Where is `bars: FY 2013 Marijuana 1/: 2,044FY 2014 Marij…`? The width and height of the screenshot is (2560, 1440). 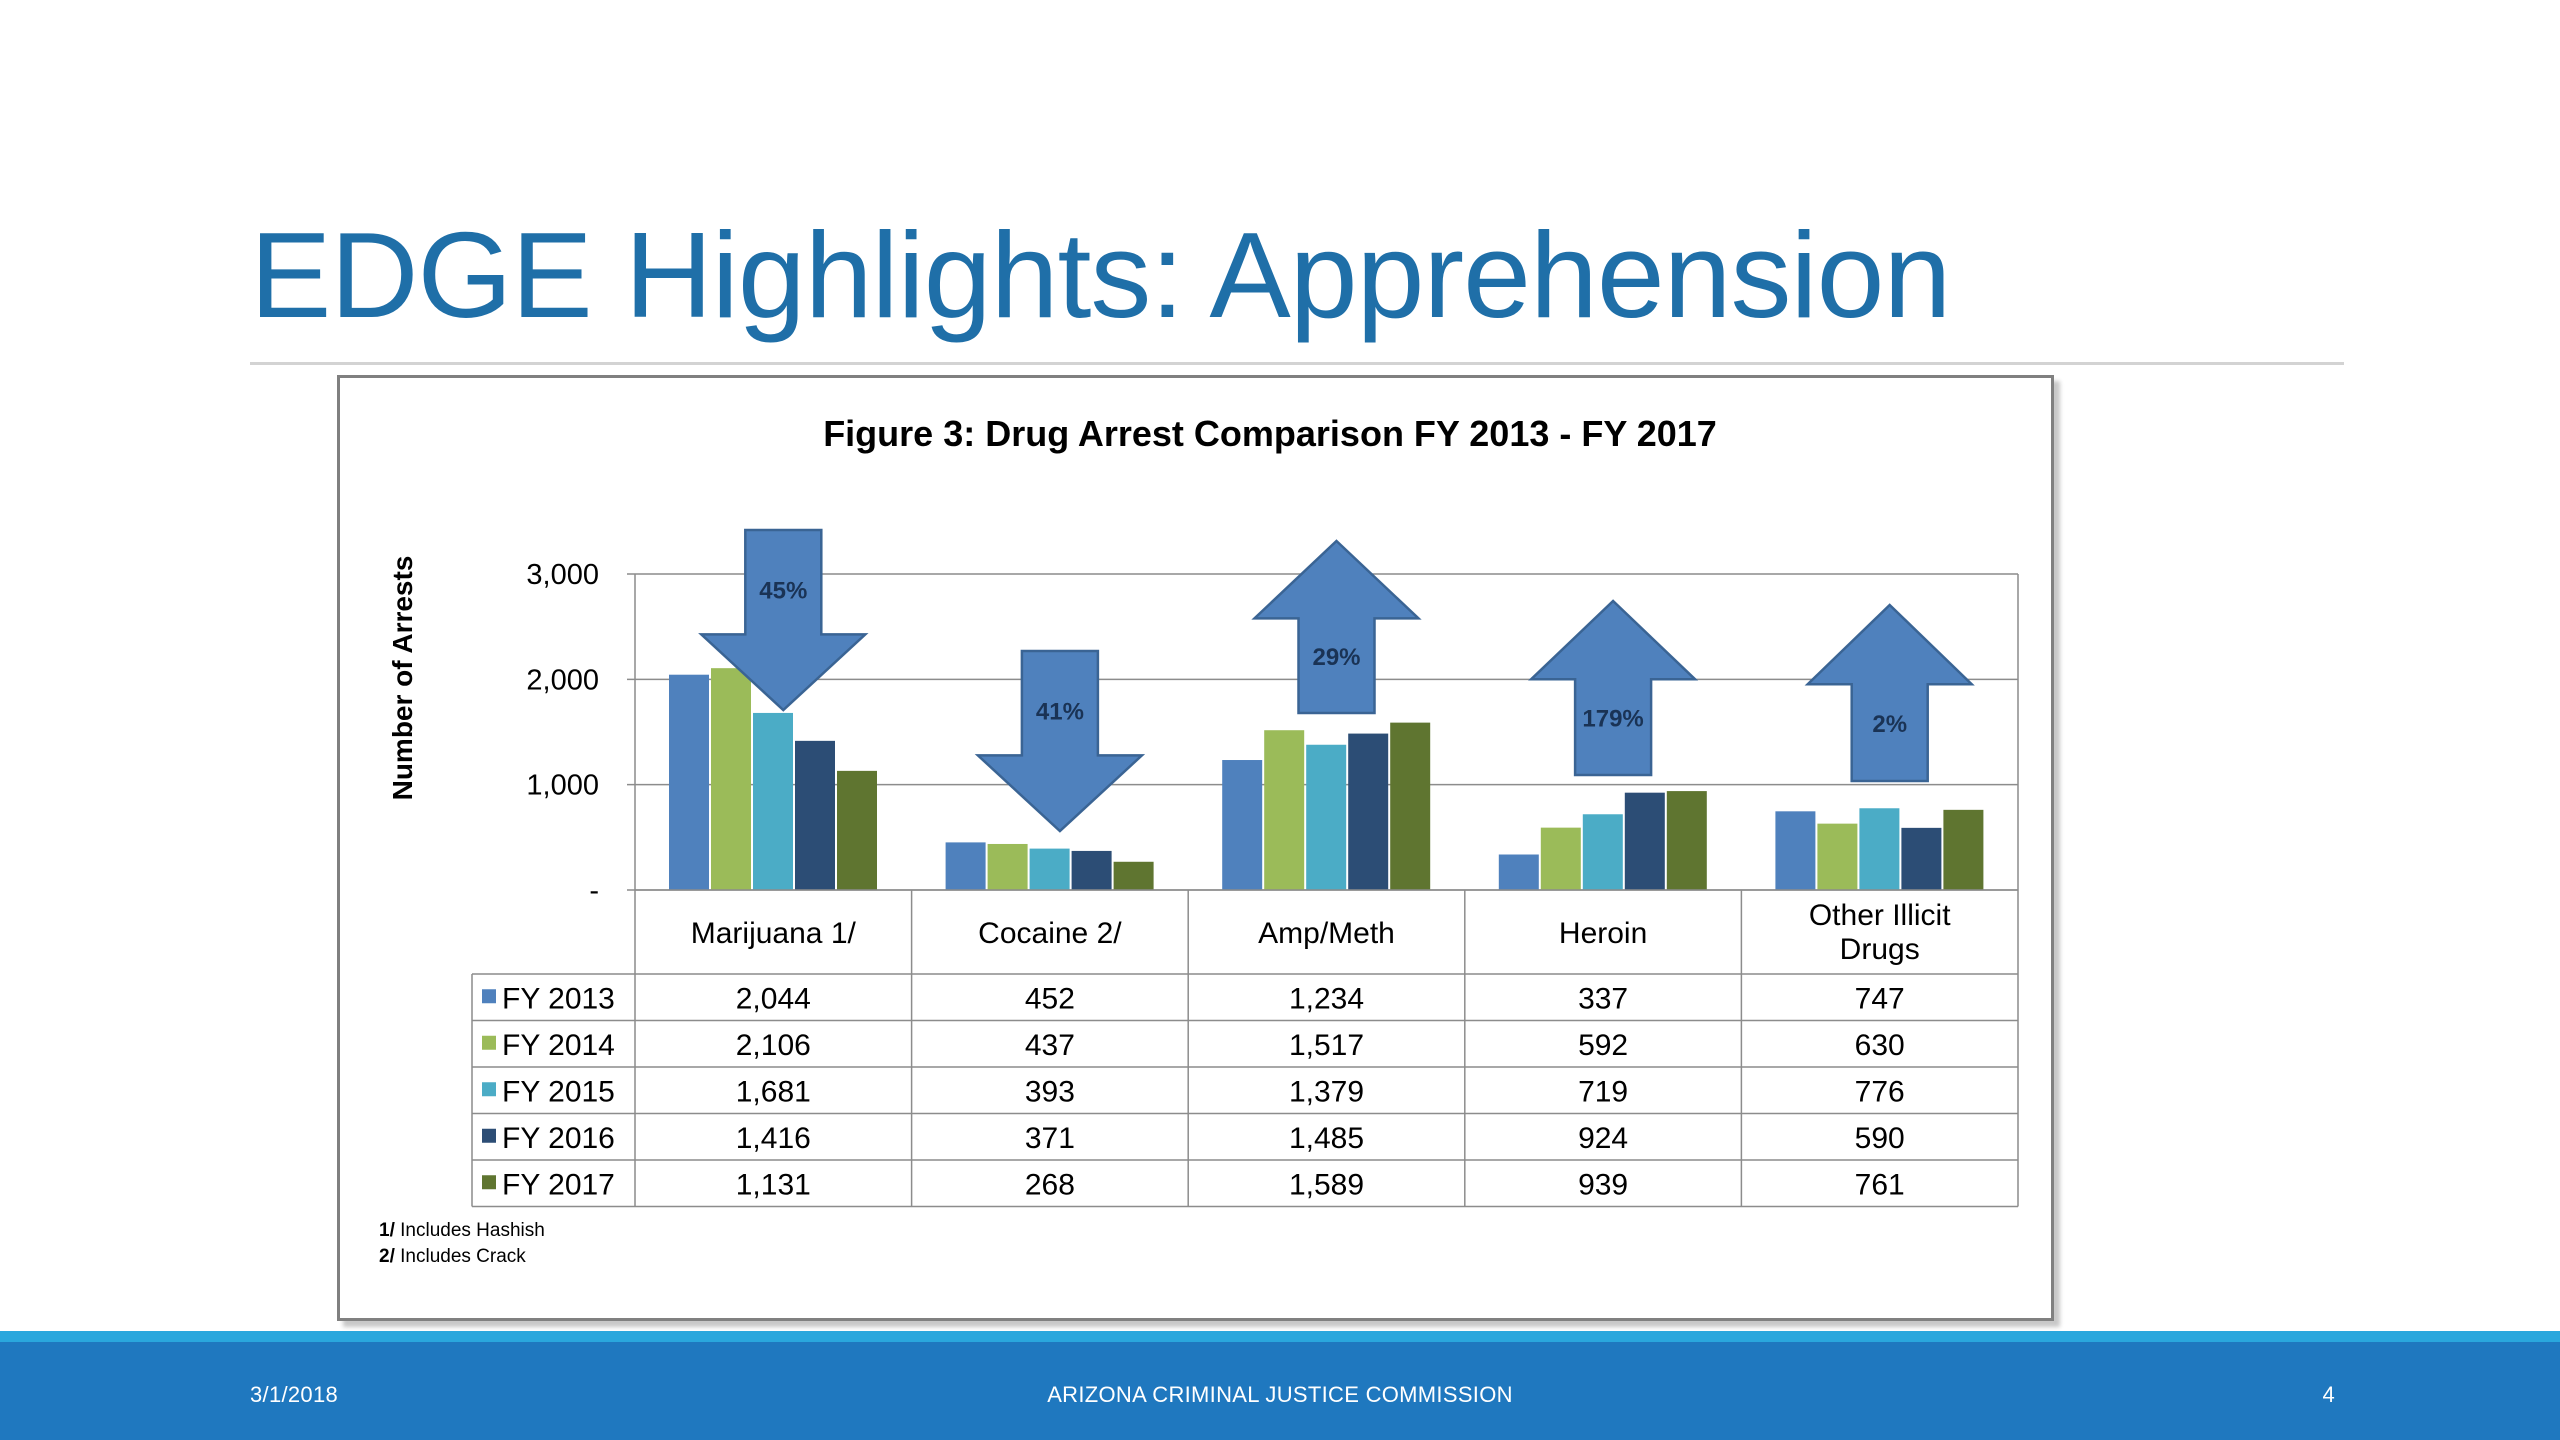
bars: FY 2013 Marijuana 1/: 2,044FY 2014 Marij… is located at coordinates (1326, 779).